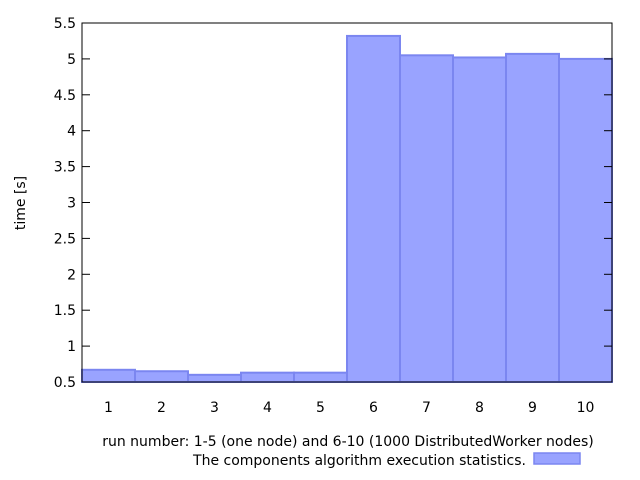  Describe the element at coordinates (586, 408) in the screenshot. I see `x-tick-label: 10` at that location.